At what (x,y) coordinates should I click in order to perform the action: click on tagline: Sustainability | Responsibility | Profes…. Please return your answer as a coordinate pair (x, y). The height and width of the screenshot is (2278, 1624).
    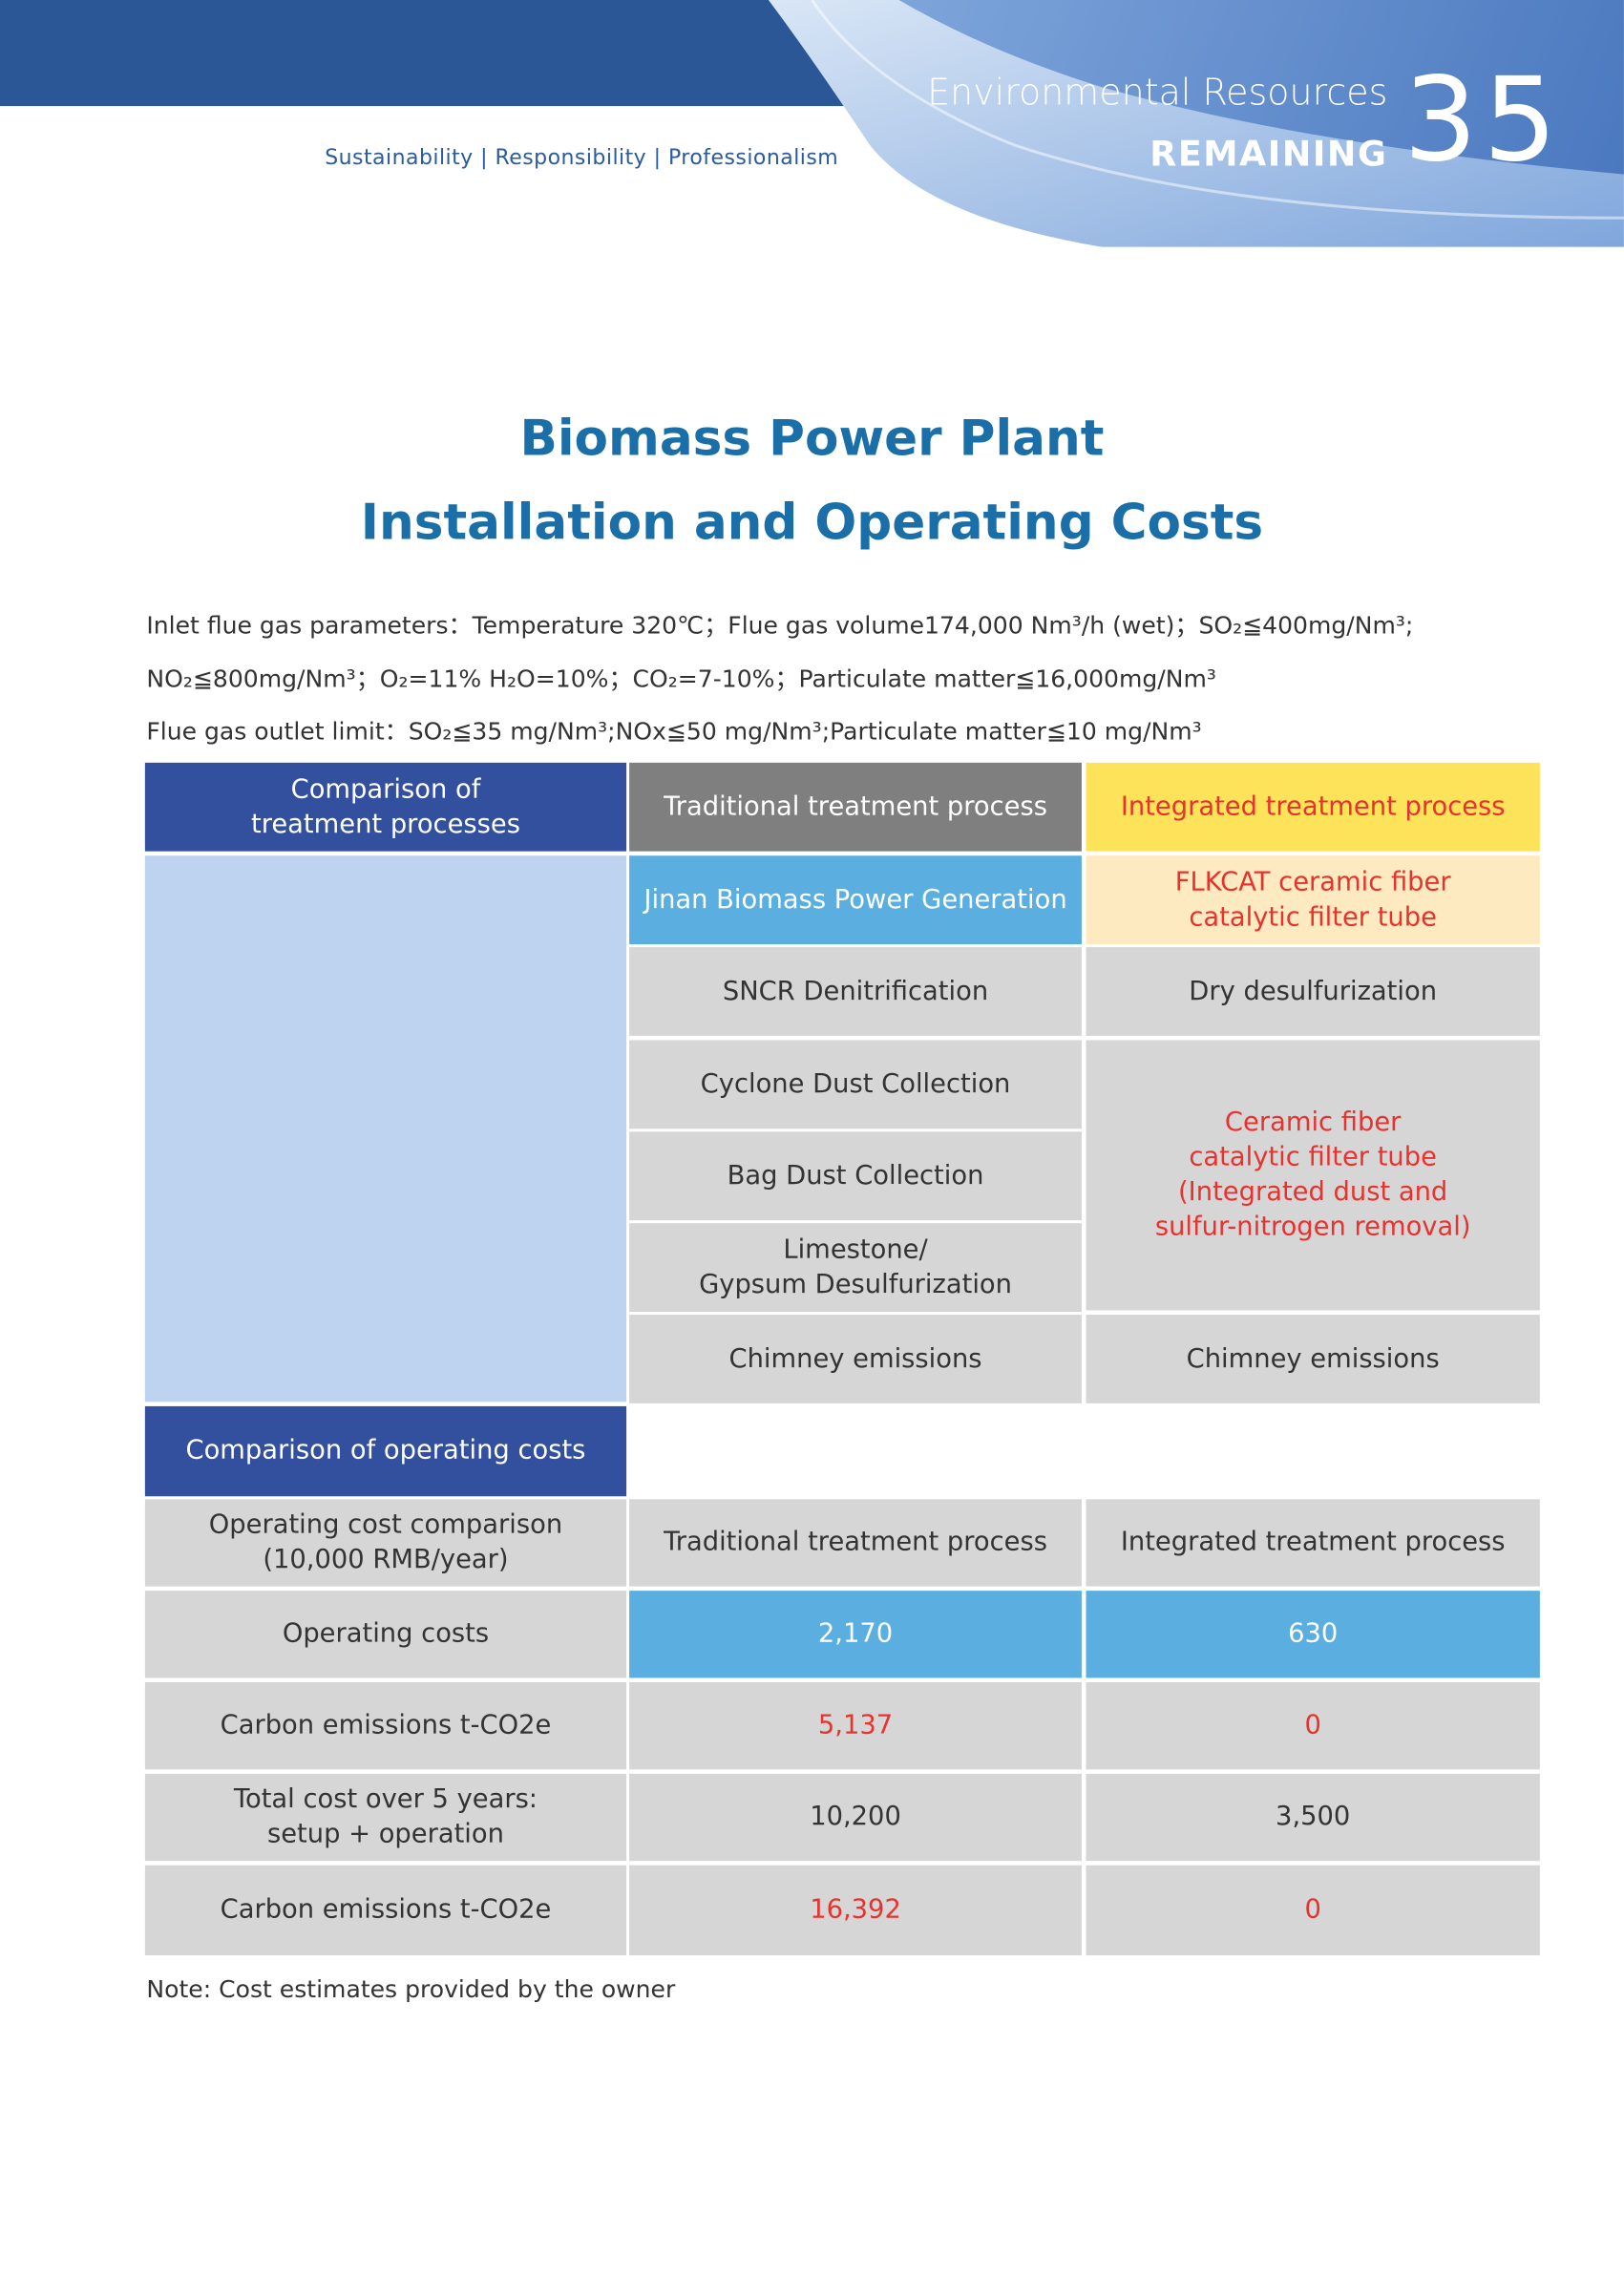
    Looking at the image, I should click on (582, 158).